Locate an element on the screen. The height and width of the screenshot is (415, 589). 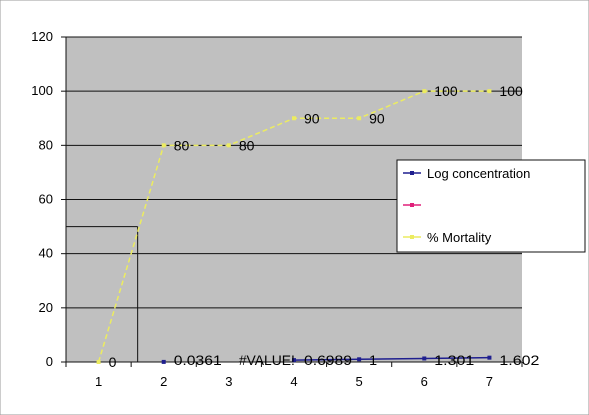
log-concentration-data-label: 0.0361 is located at coordinates (198, 360).